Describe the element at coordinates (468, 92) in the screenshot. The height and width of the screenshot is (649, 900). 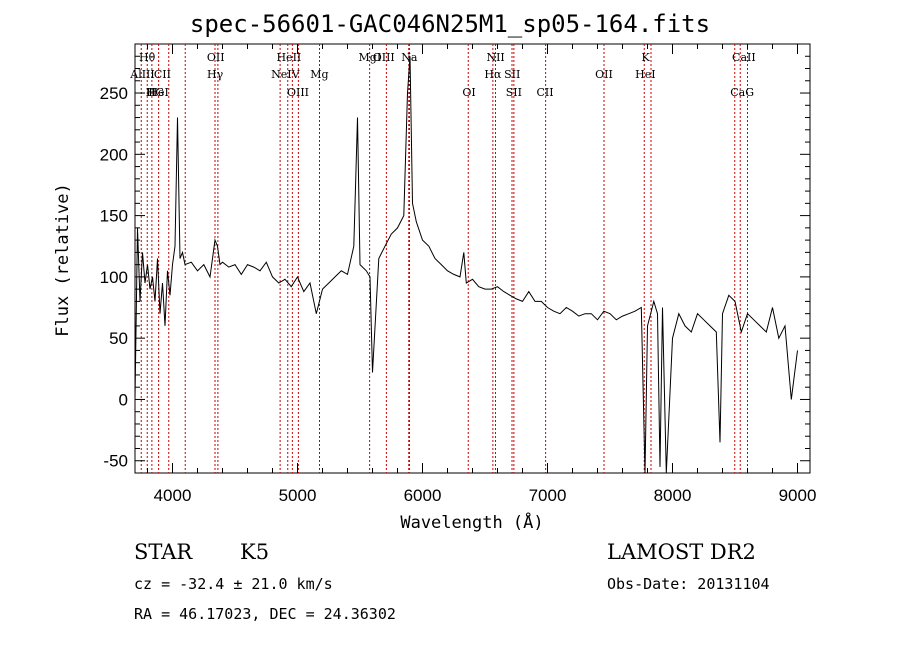
I see `spectral-line-label: OI` at that location.